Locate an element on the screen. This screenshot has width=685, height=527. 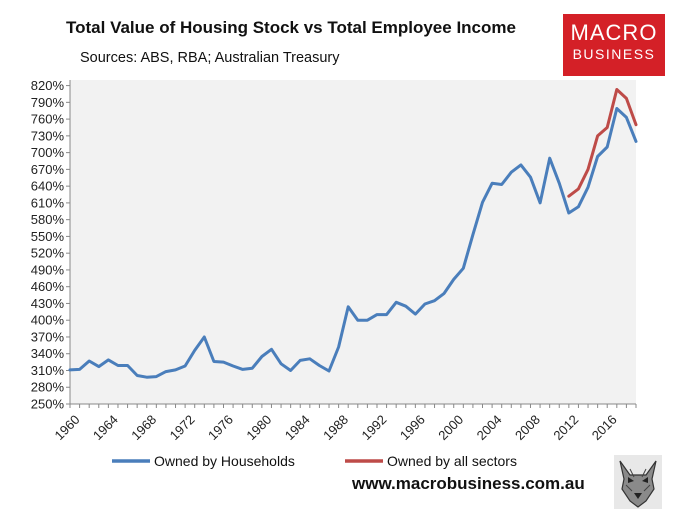
y-tick-label: 790% is located at coordinates (48, 102).